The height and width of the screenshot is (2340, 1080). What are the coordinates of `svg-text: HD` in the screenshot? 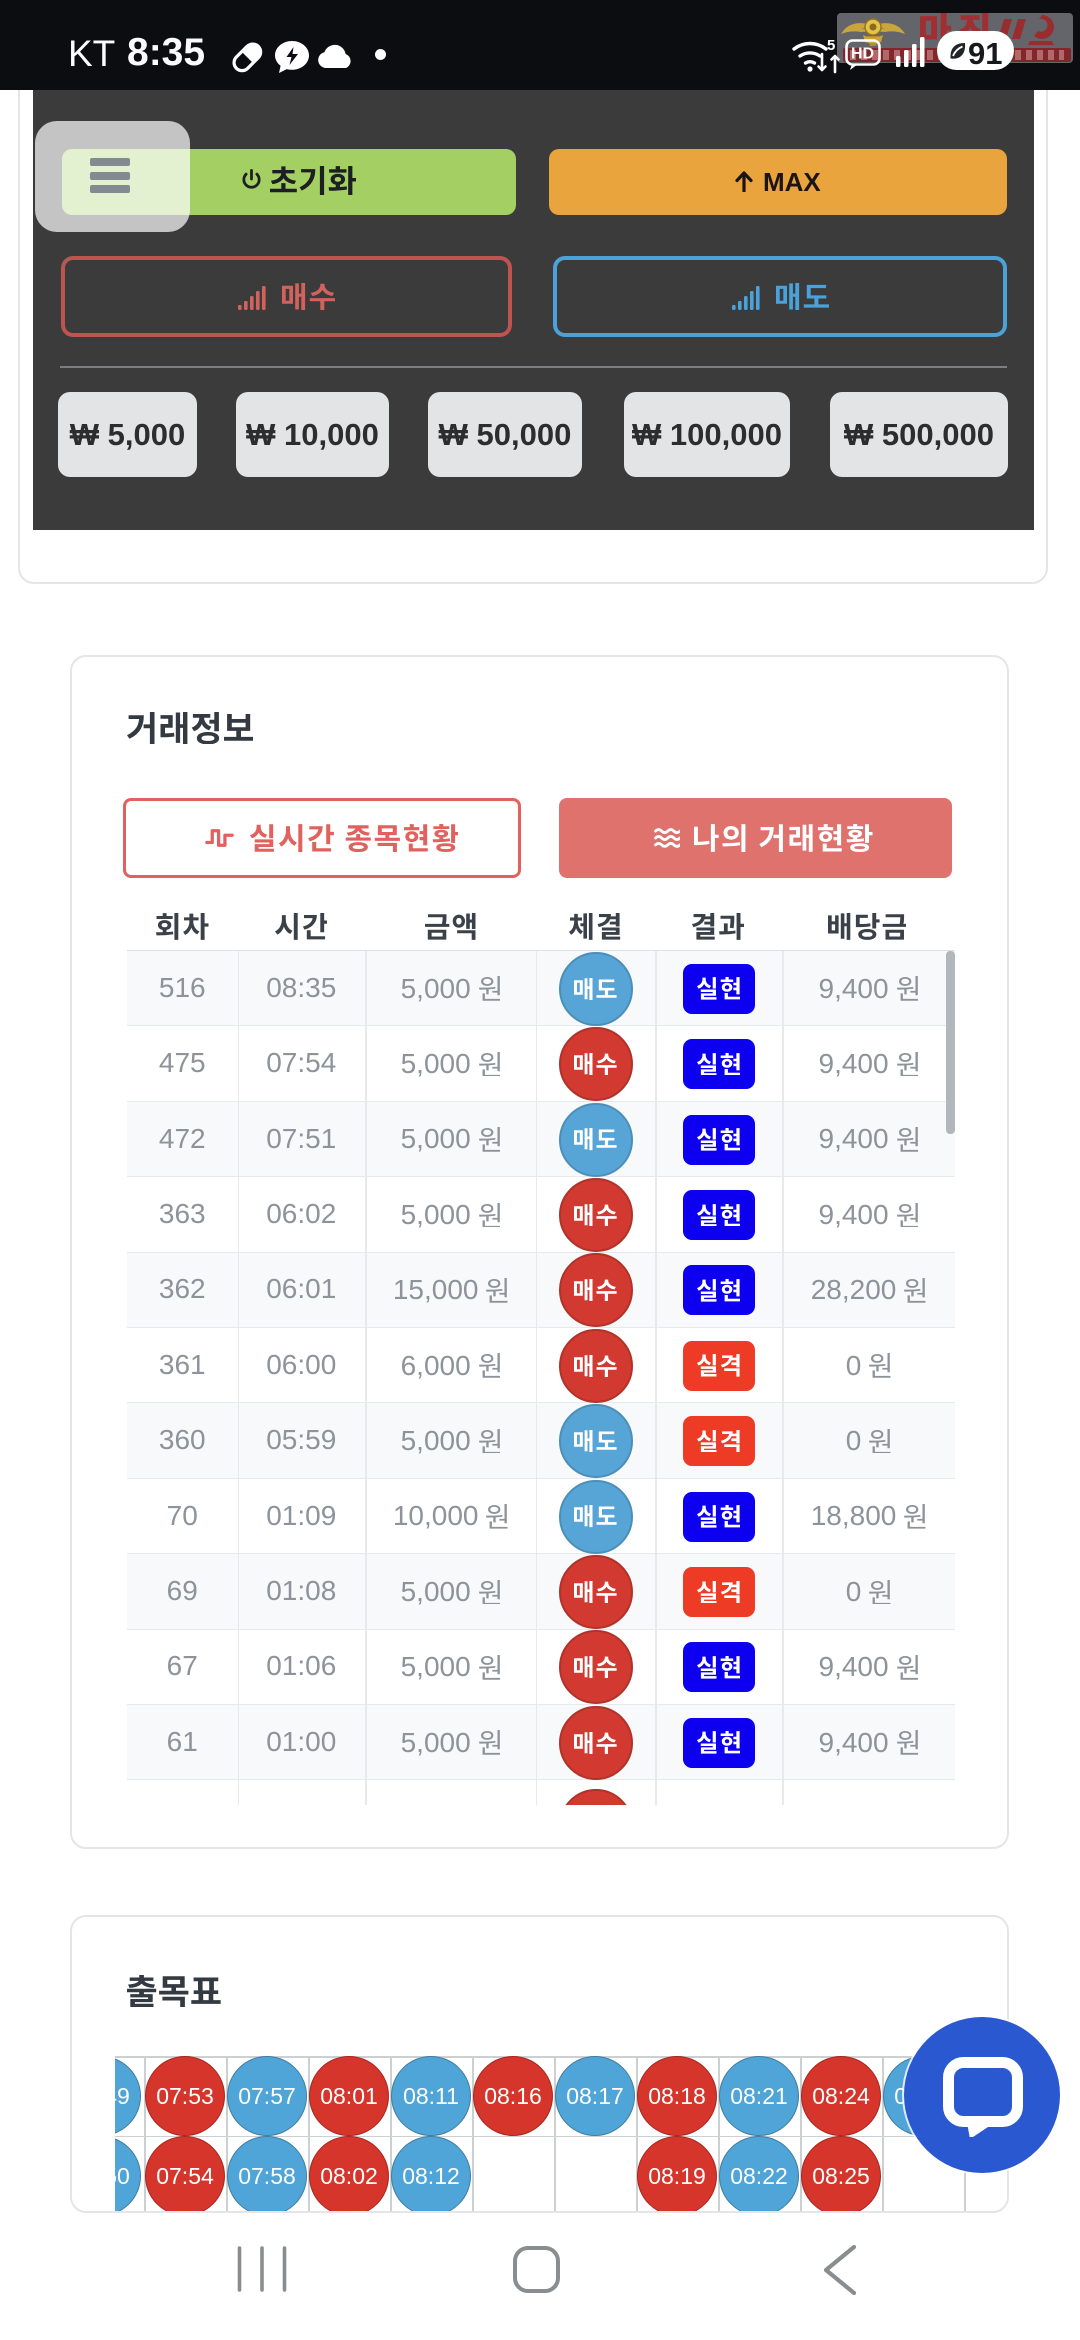 It's located at (862, 54).